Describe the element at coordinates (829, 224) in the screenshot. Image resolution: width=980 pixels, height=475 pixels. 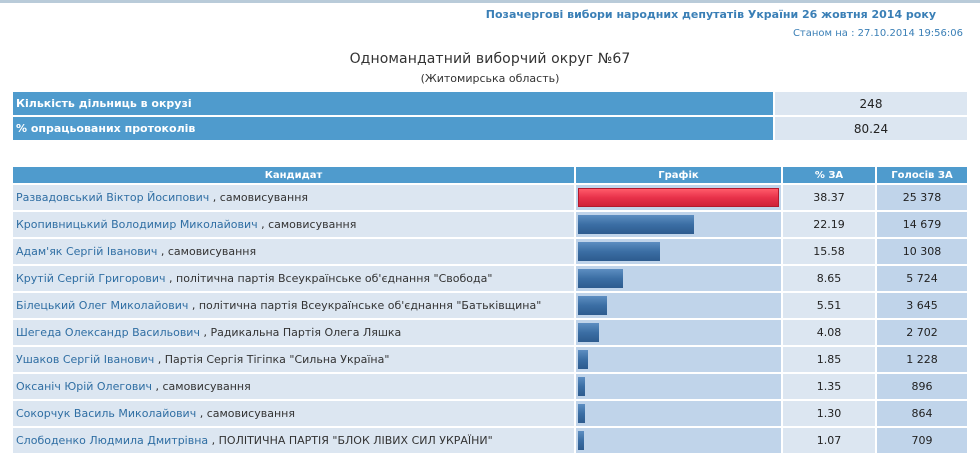
I see `percent-cell: 22.19` at that location.